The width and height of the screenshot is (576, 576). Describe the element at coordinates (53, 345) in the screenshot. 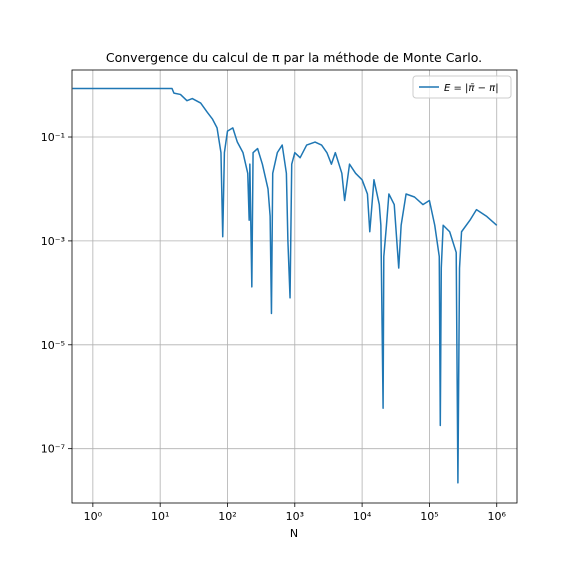

I see `y-tick-label: 10⁻⁵` at that location.